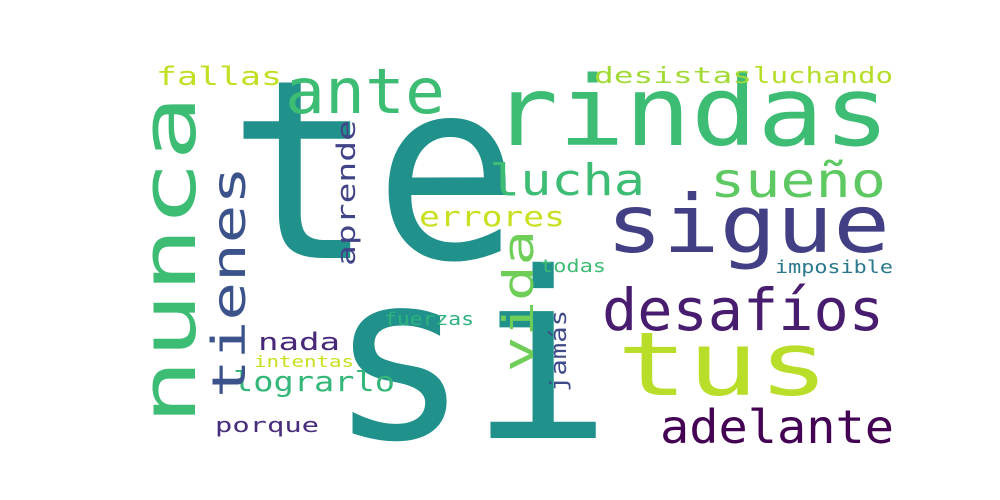  I want to click on word-desistas: desistas, so click(673, 76).